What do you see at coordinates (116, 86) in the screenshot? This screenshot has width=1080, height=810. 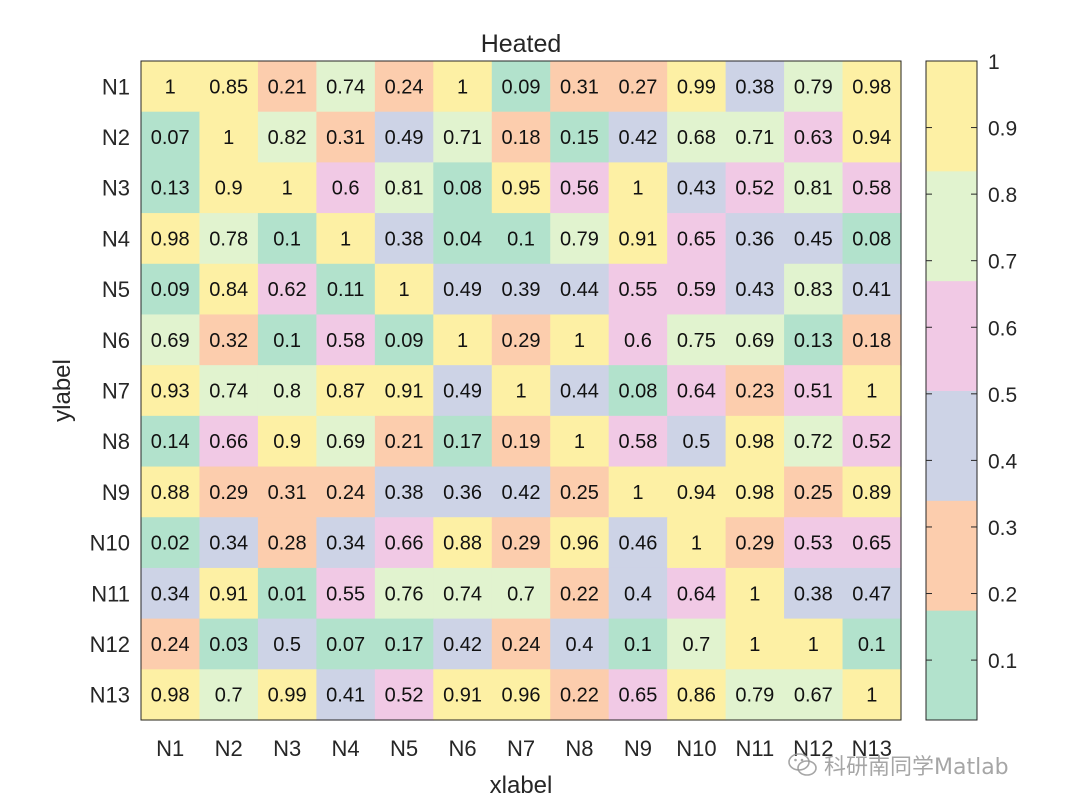 I see `y-tick-label: N1` at bounding box center [116, 86].